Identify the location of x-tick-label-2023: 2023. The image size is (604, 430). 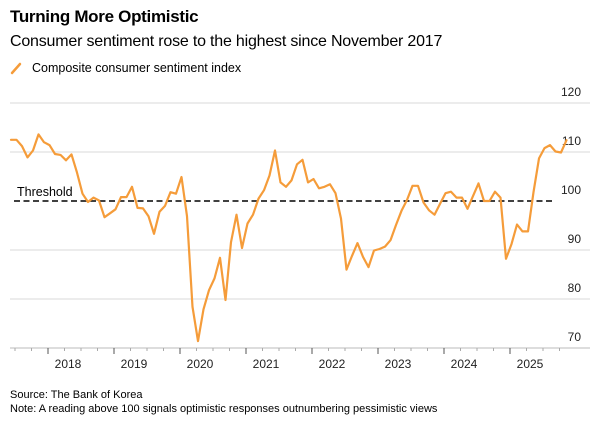
(398, 364).